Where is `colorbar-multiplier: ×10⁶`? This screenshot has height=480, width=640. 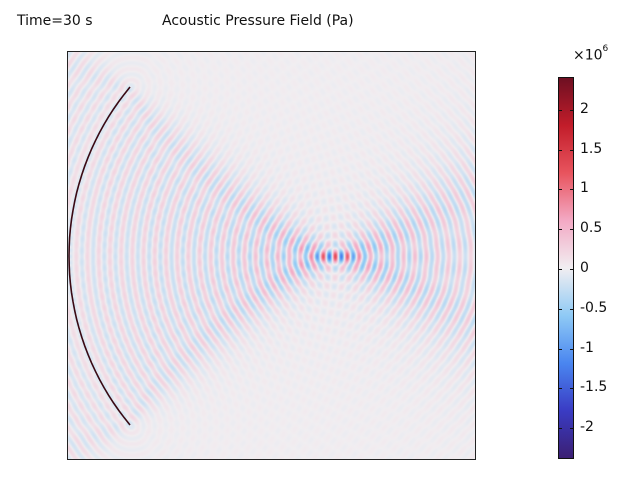 colorbar-multiplier: ×10⁶ is located at coordinates (591, 54).